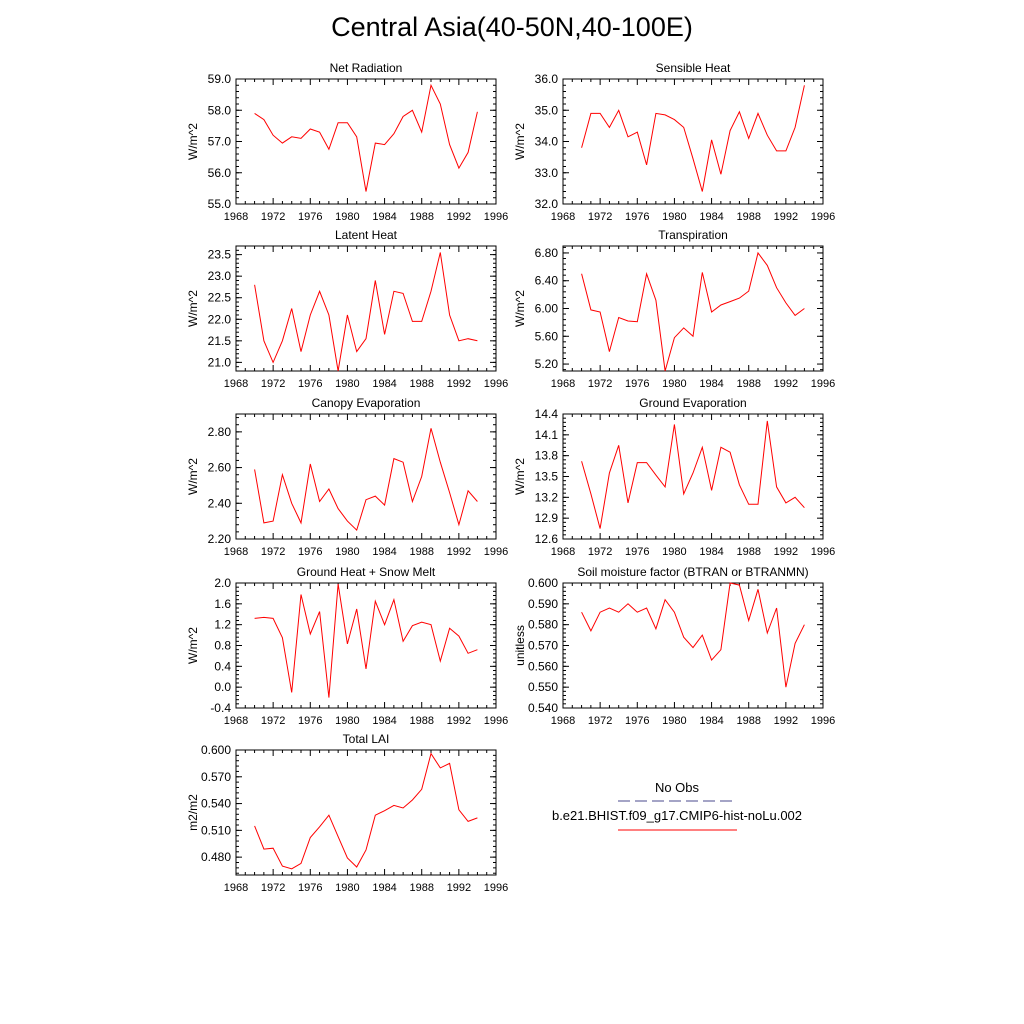  Describe the element at coordinates (193, 812) in the screenshot. I see `y-axis-label: m2/m2` at that location.